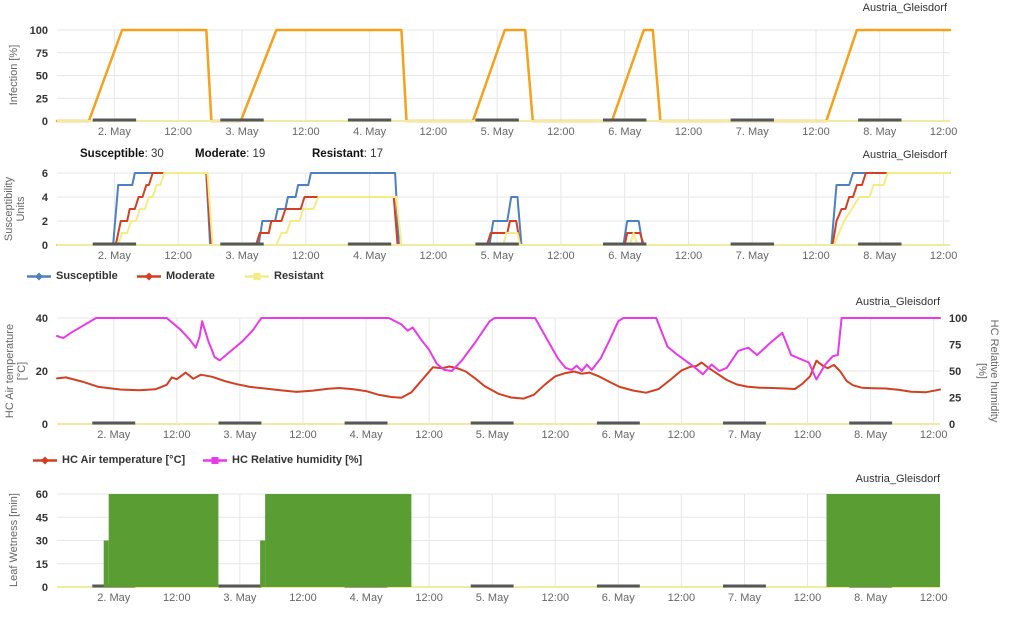  I want to click on y-tick-label: 40, so click(42, 319).